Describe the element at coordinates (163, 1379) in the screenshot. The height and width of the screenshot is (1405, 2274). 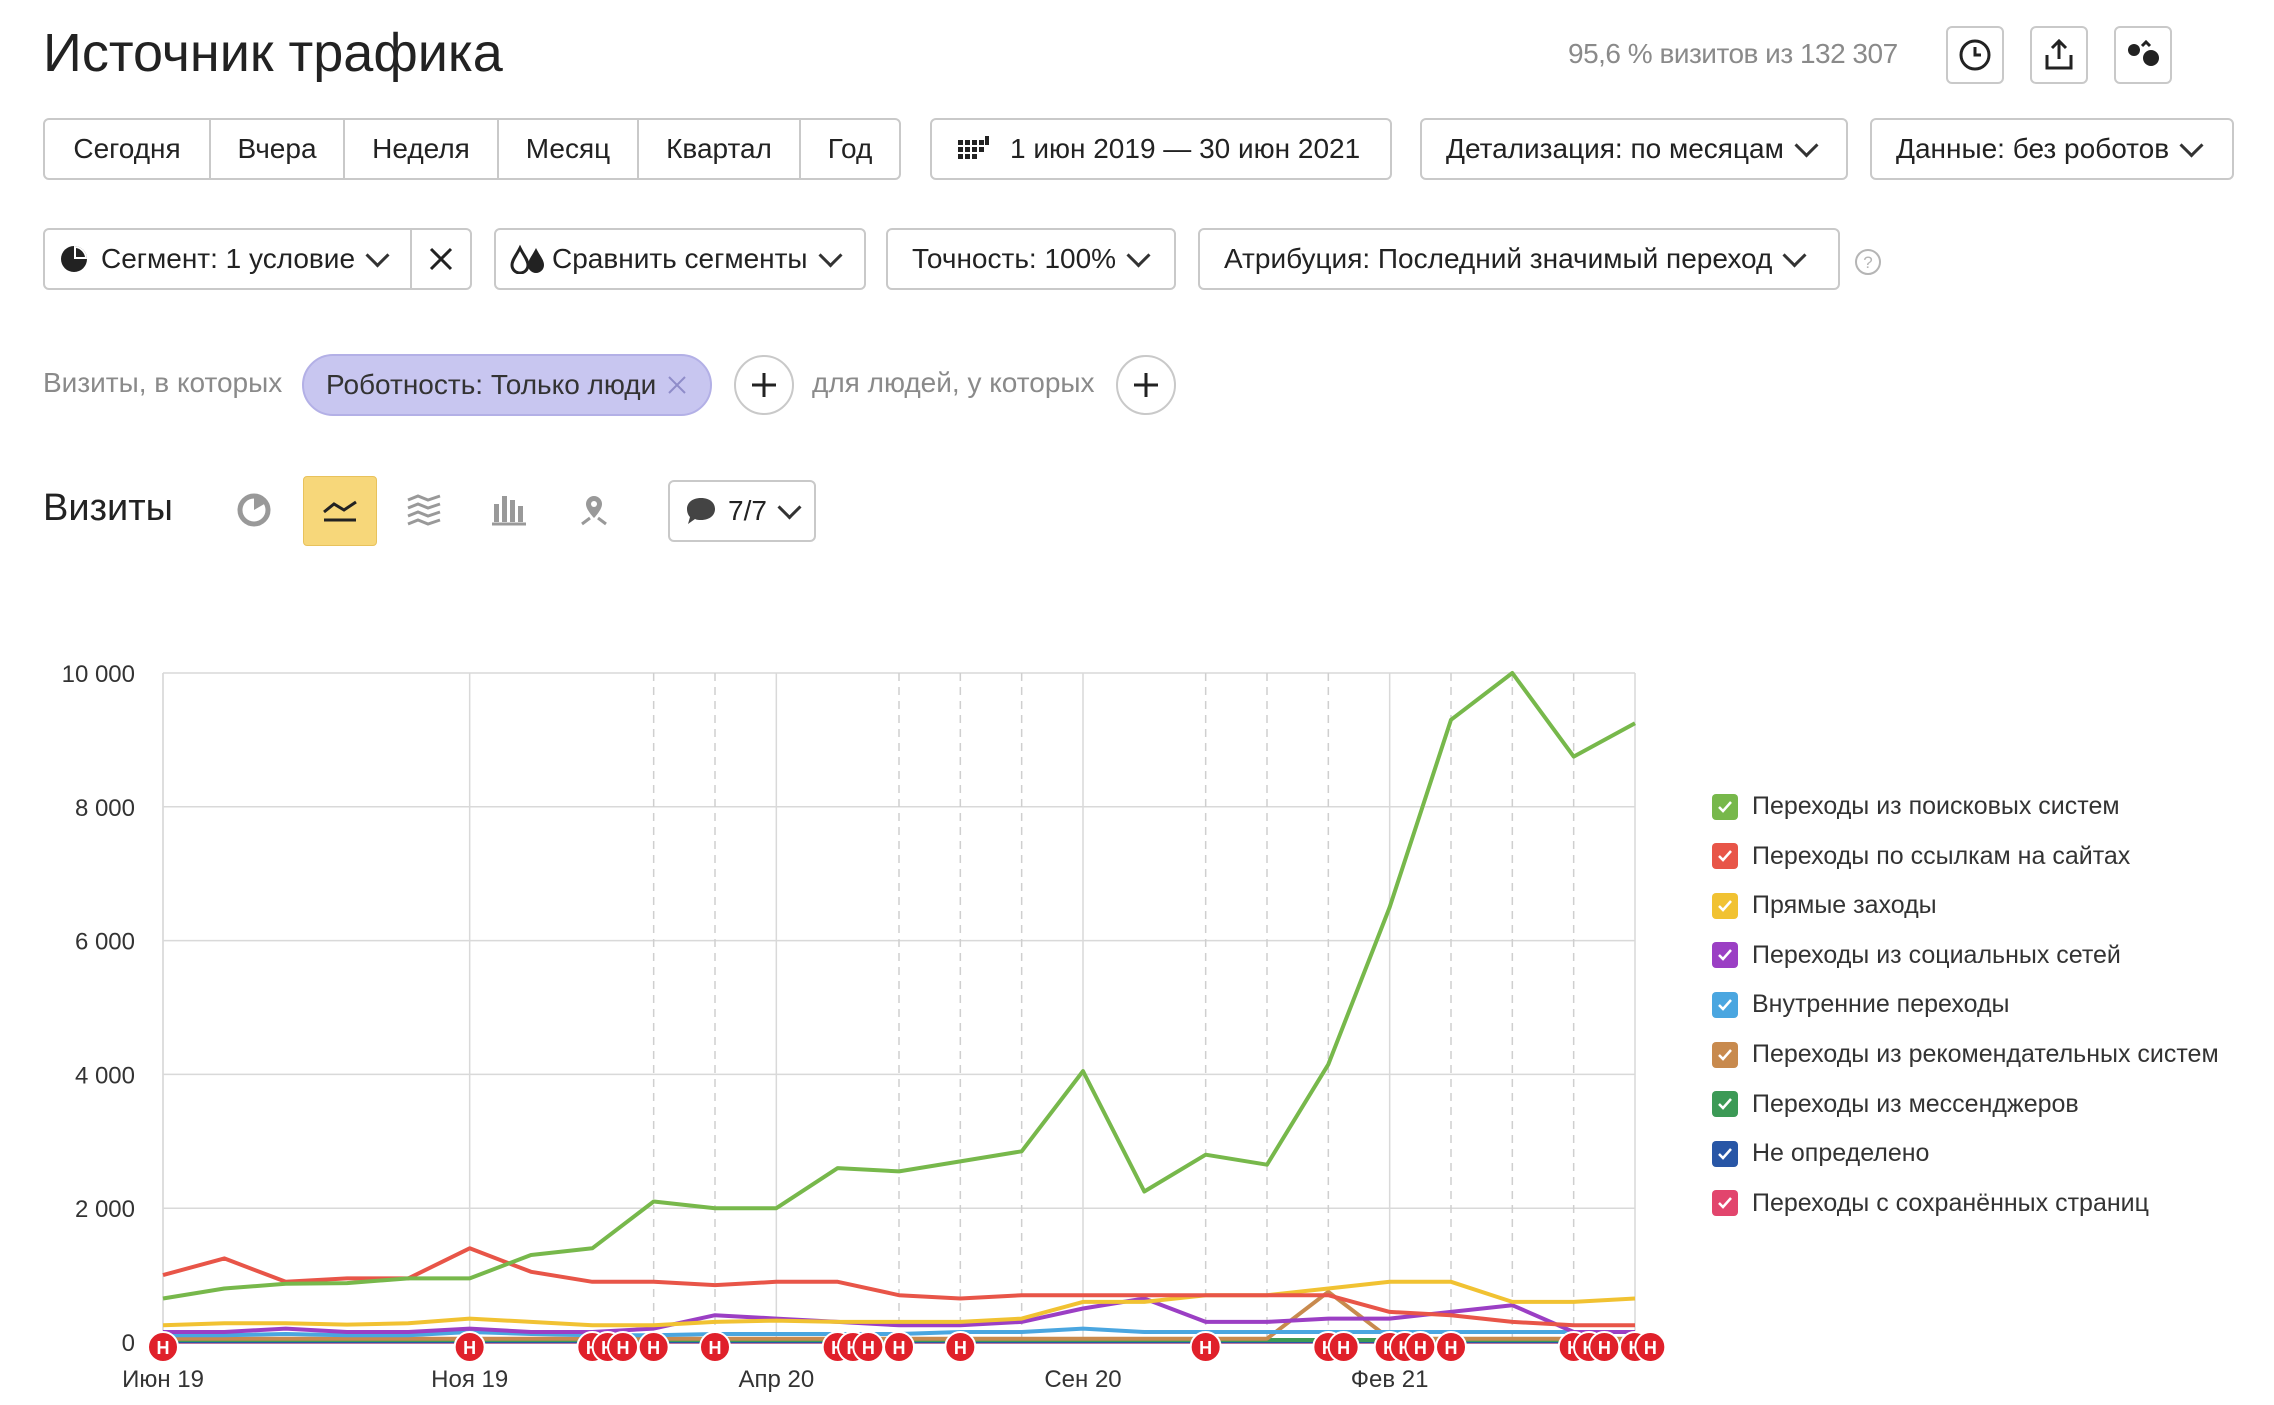
I see `x-tick-label: Июн 19` at that location.